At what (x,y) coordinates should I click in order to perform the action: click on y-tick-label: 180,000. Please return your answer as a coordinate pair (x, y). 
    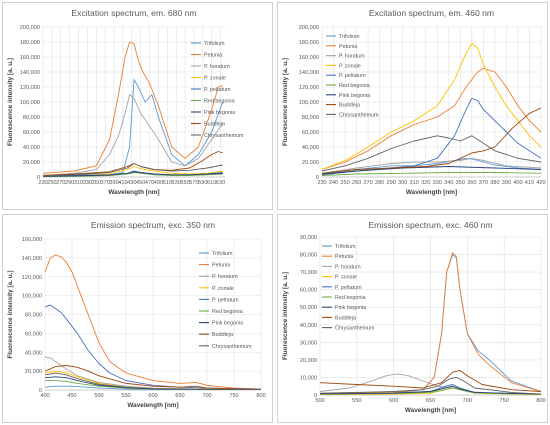
    Looking at the image, I should click on (30, 43).